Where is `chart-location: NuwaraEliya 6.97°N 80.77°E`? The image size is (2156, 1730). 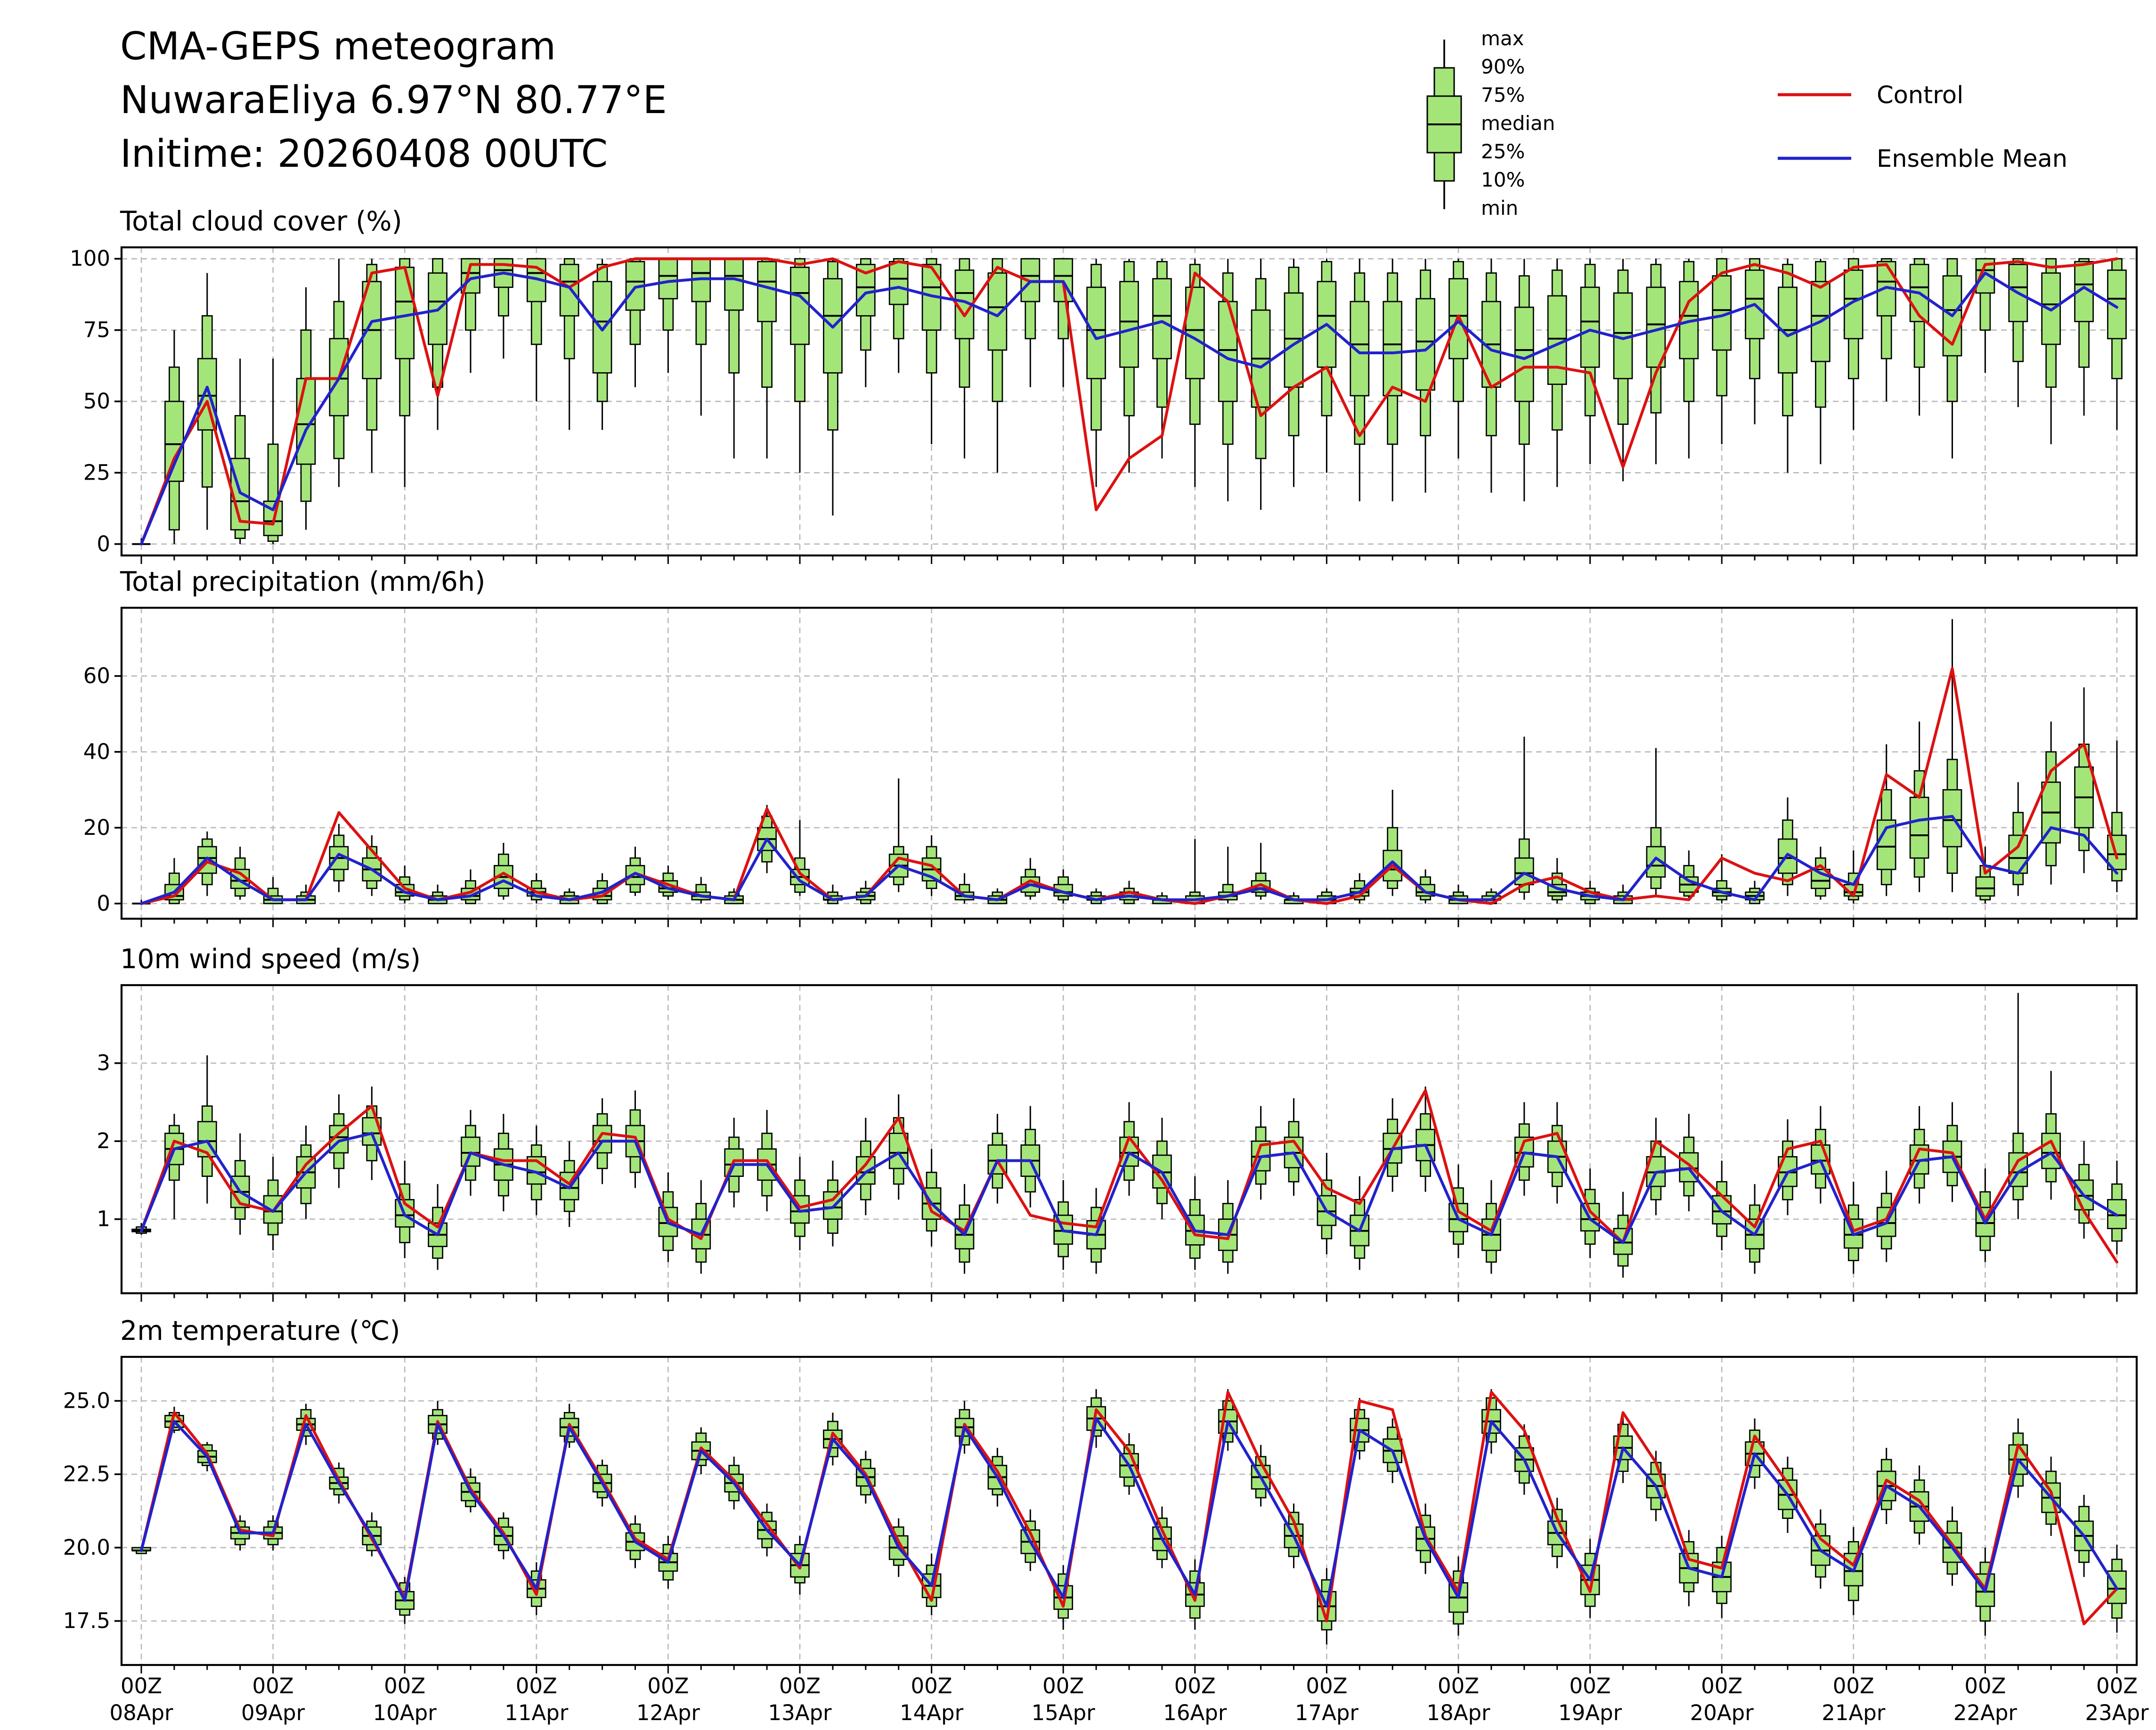 chart-location: NuwaraEliya 6.97°N 80.77°E is located at coordinates (393, 100).